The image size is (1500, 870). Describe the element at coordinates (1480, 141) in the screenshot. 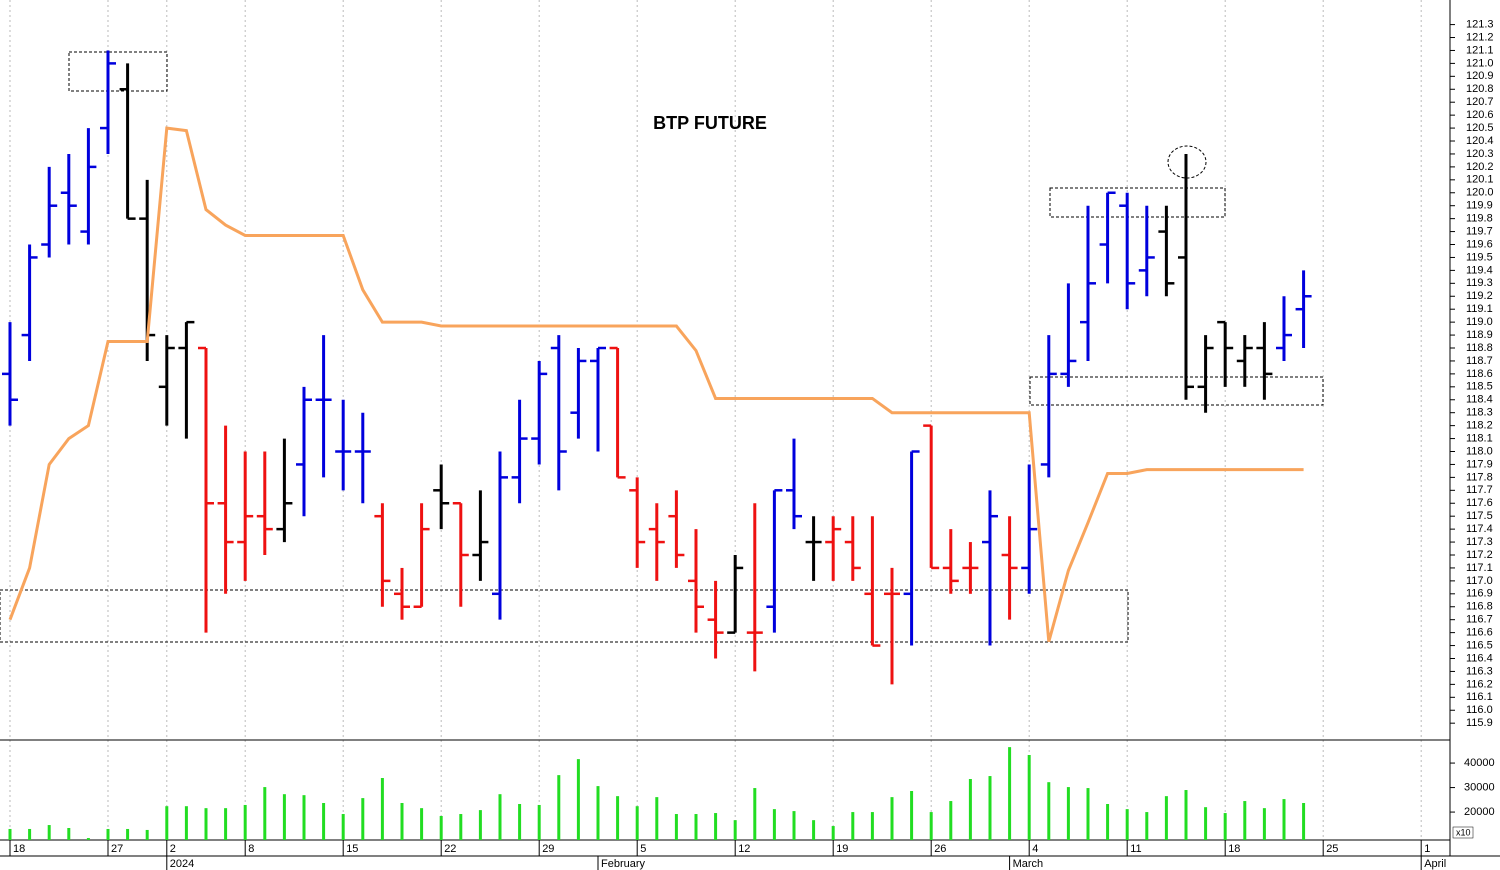

I see `y-tick-label: 120.4` at that location.